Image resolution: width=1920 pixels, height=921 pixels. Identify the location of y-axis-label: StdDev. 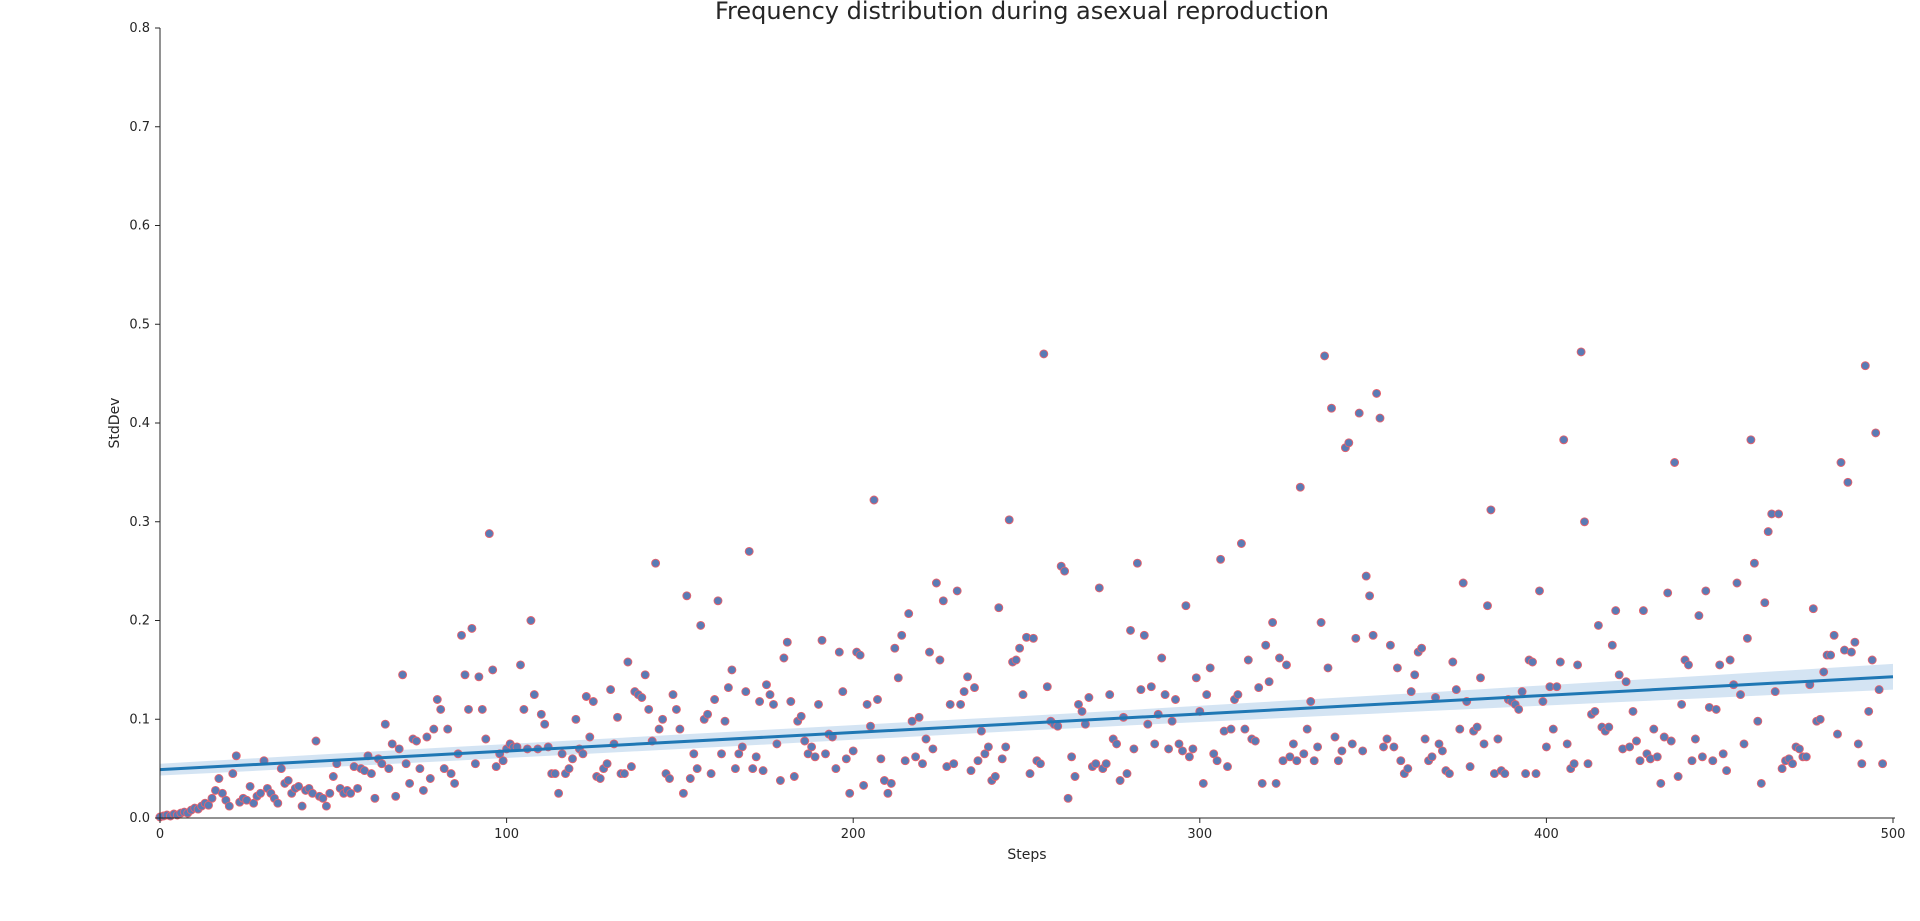
(115, 423).